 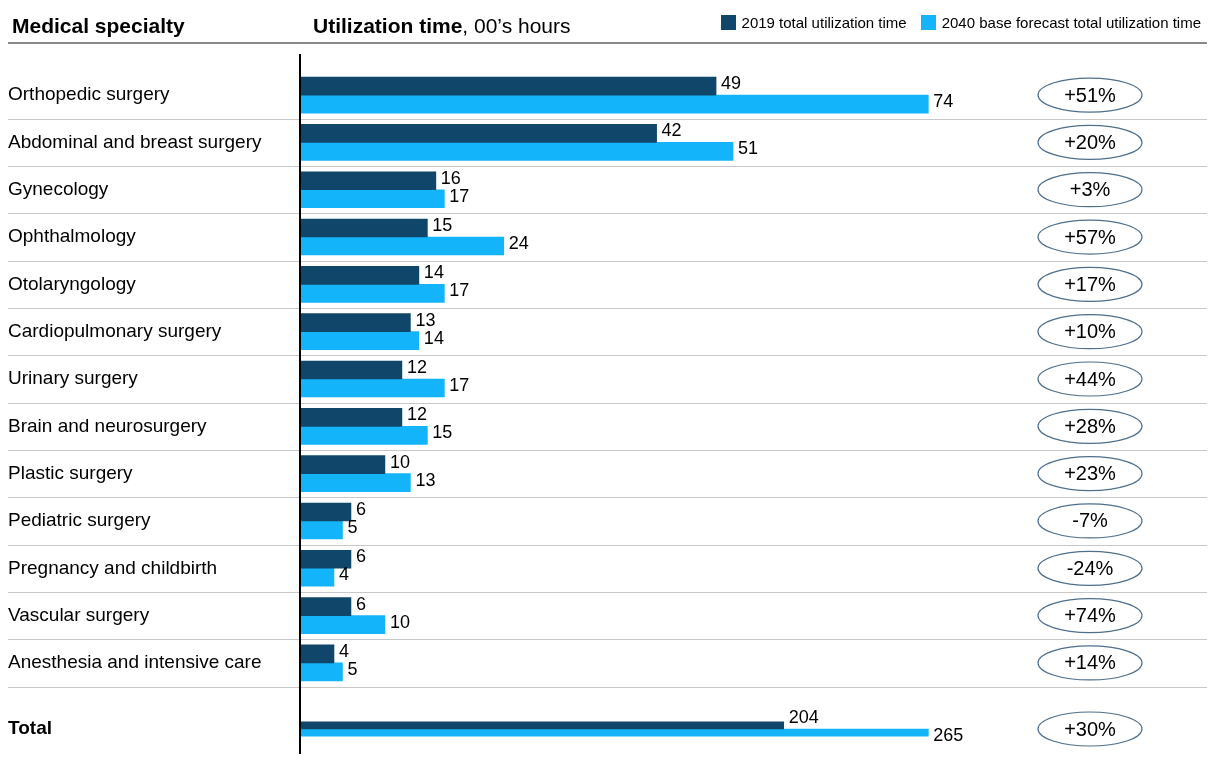 What do you see at coordinates (135, 141) in the screenshot?
I see `y-tick-label: Abdominal and breast surgery` at bounding box center [135, 141].